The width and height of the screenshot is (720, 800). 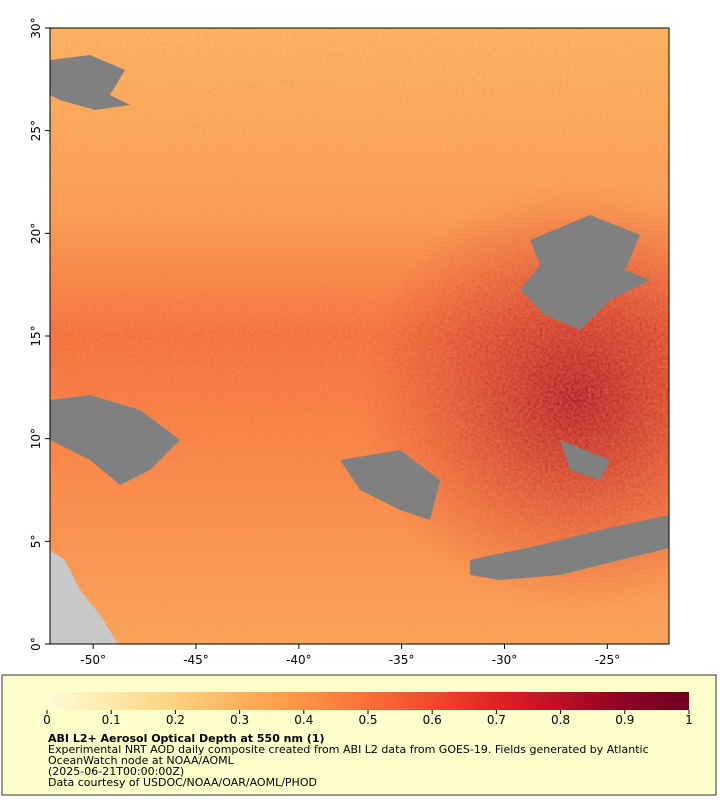 I want to click on x-tick-label: -25°, so click(x=608, y=660).